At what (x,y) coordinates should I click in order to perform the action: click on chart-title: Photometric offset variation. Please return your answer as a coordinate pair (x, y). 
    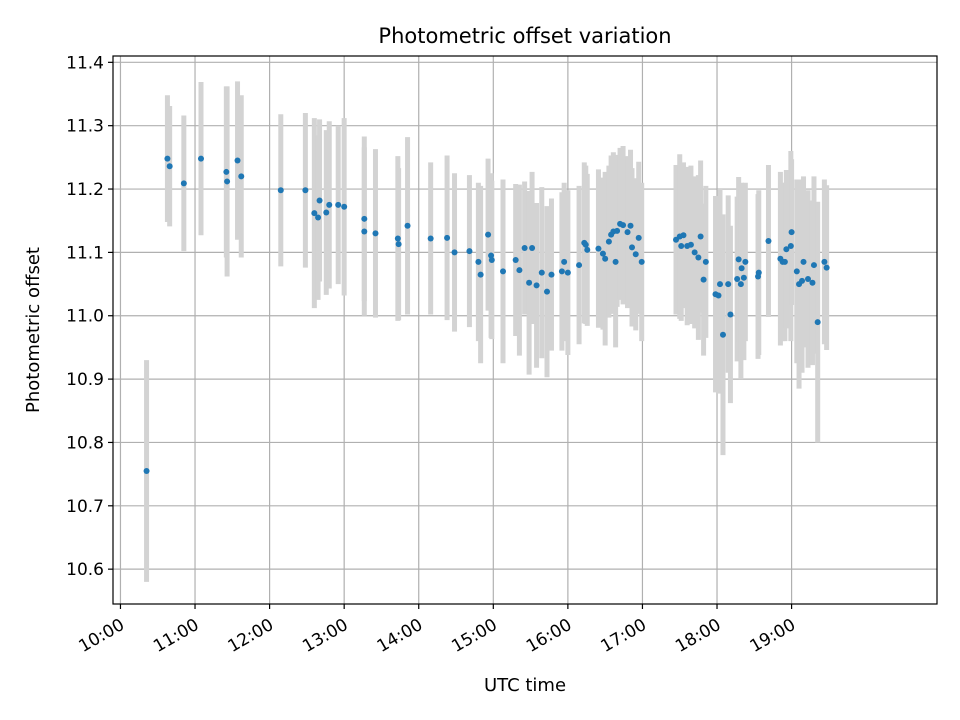
    Looking at the image, I should click on (524, 36).